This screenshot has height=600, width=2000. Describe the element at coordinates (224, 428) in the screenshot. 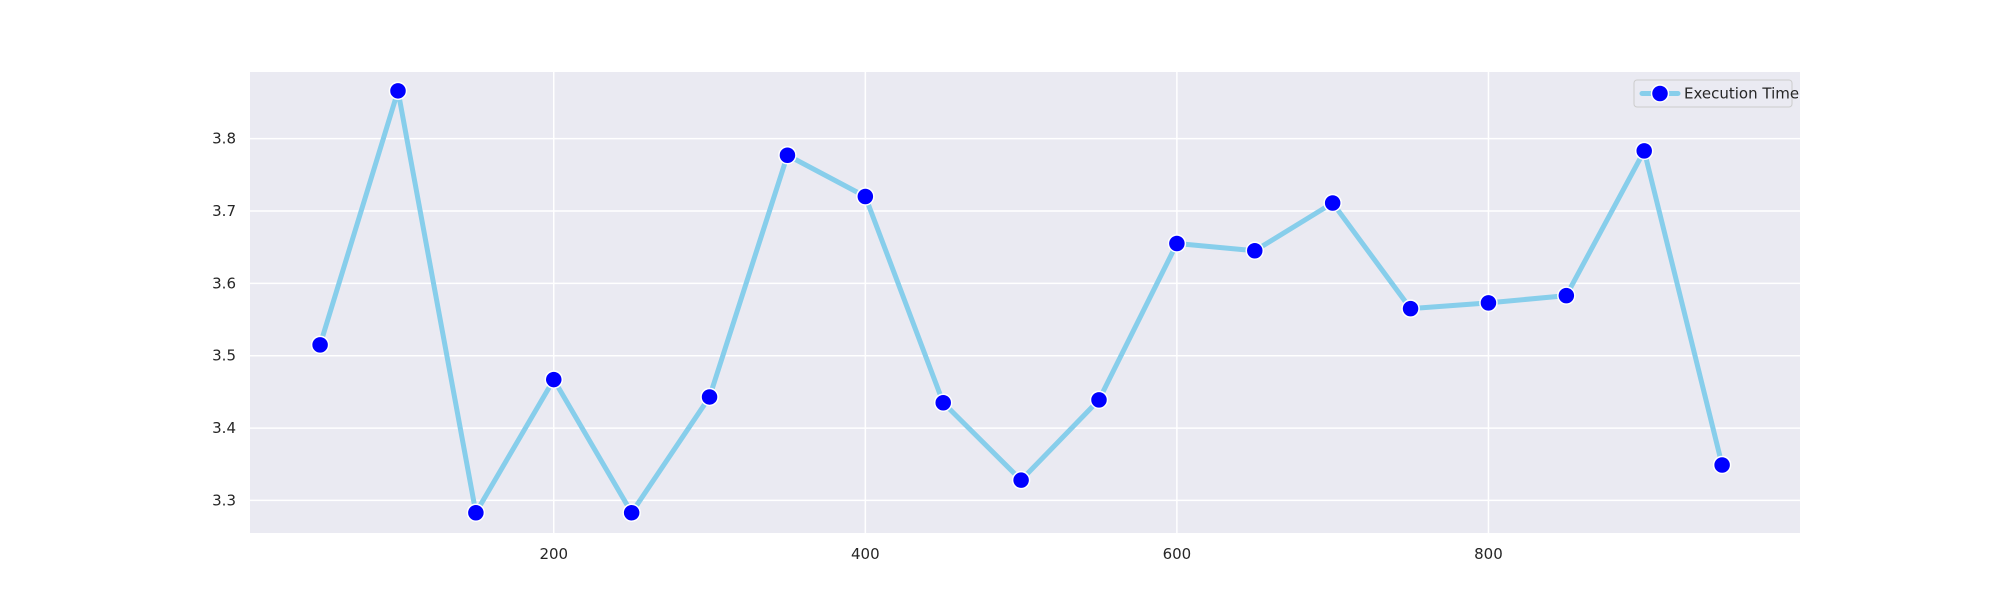

I see `y-tick-label: 3.4` at that location.